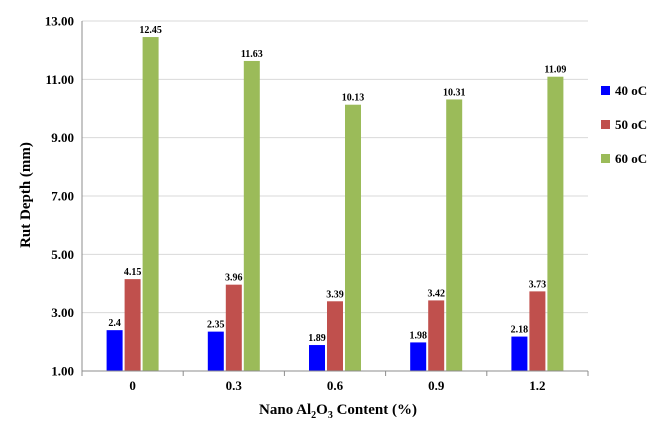  I want to click on y-tick-label: 11.00, so click(59, 79).